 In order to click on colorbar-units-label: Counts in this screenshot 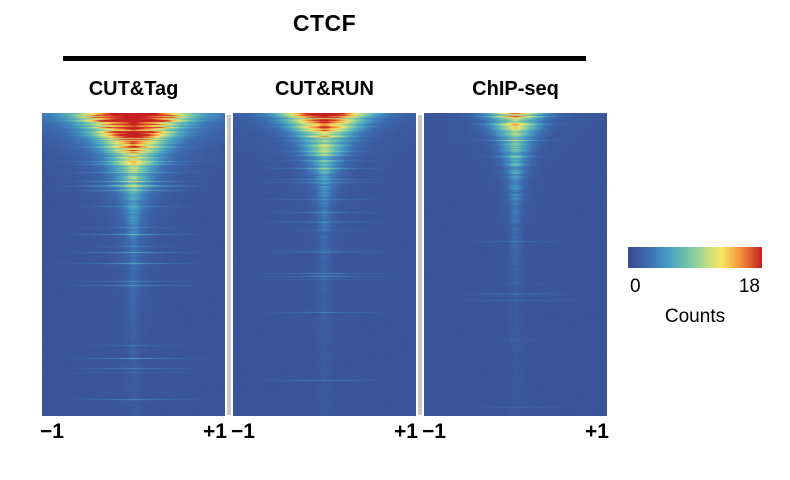, I will do `click(695, 316)`.